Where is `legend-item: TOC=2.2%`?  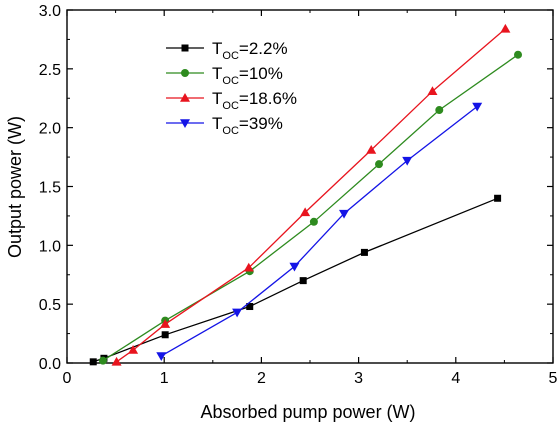 legend-item: TOC=2.2% is located at coordinates (227, 50).